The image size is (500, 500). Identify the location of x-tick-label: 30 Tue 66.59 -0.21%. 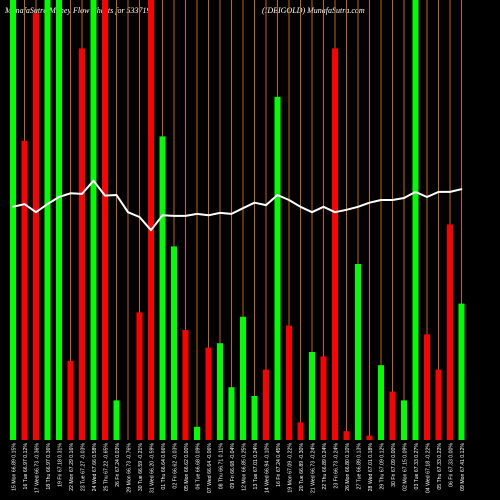
(141, 467).